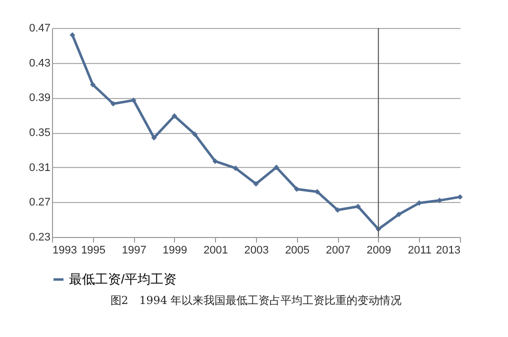  I want to click on x-tick-label: 1999, so click(175, 250).